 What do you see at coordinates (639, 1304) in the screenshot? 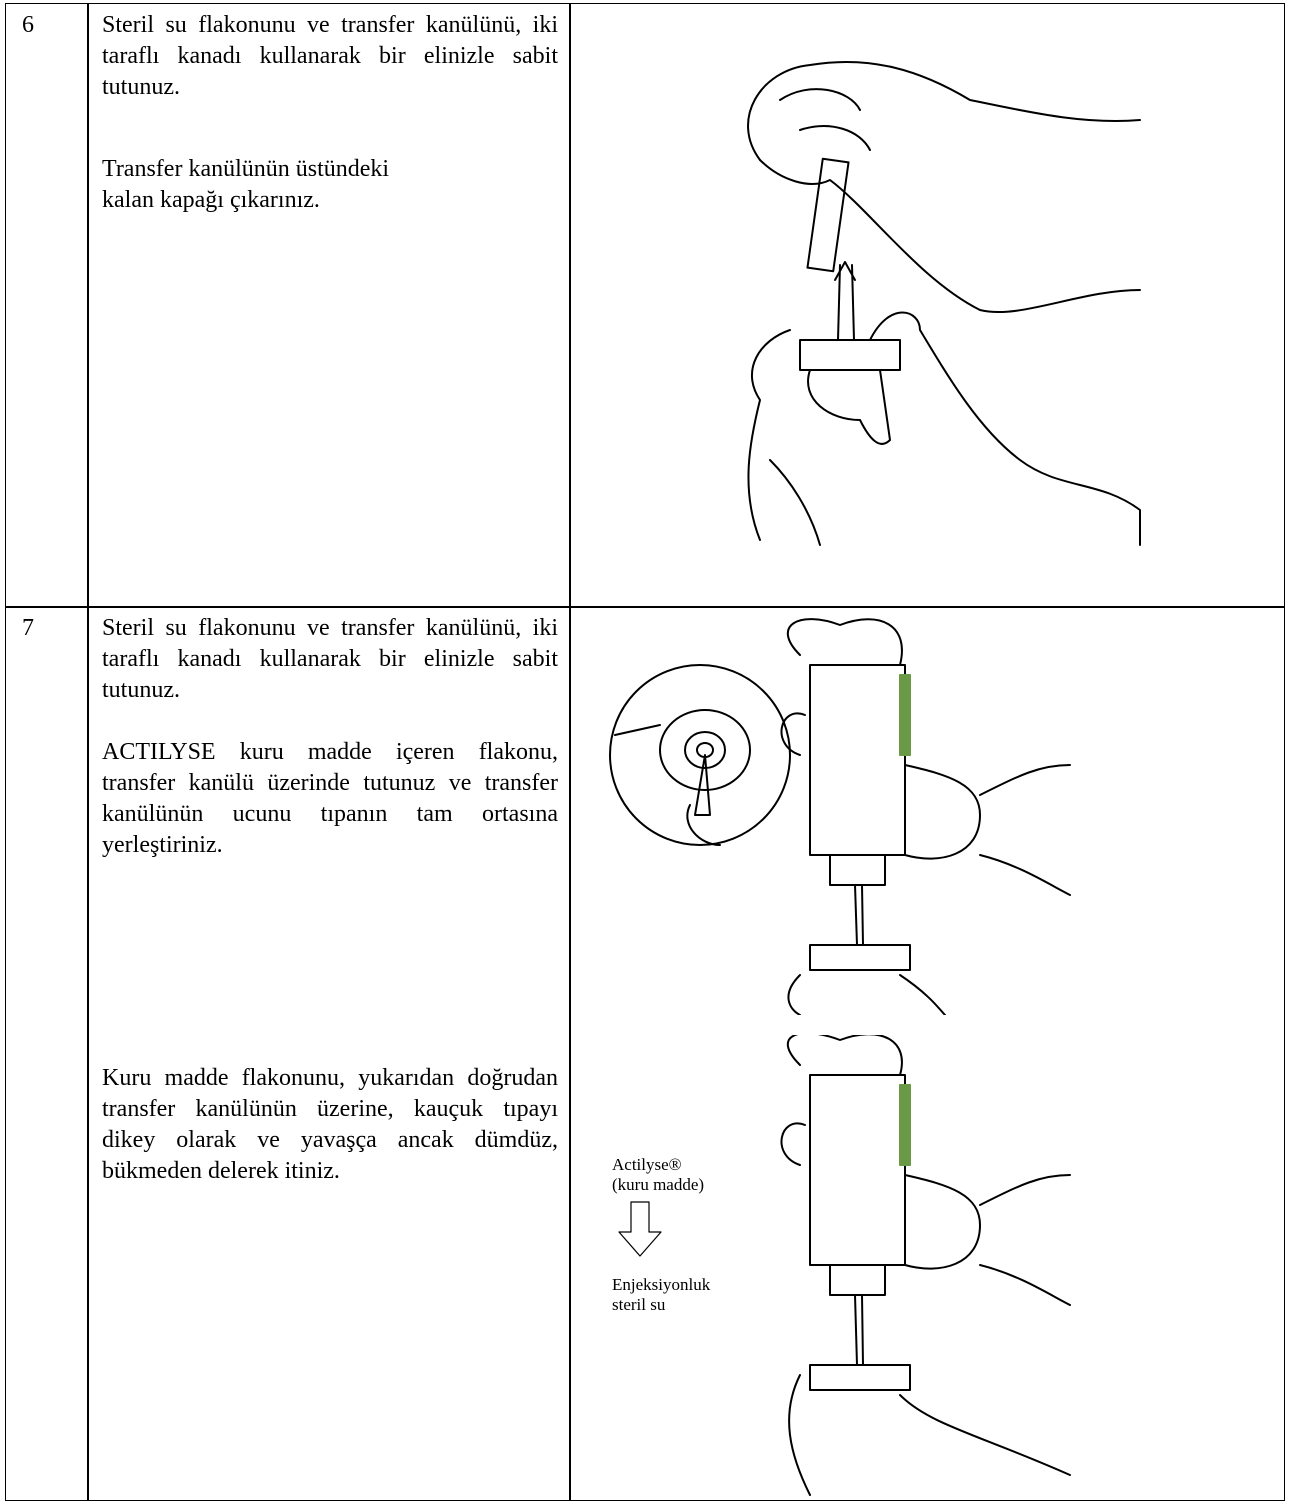
I see `figure-label: steril su` at bounding box center [639, 1304].